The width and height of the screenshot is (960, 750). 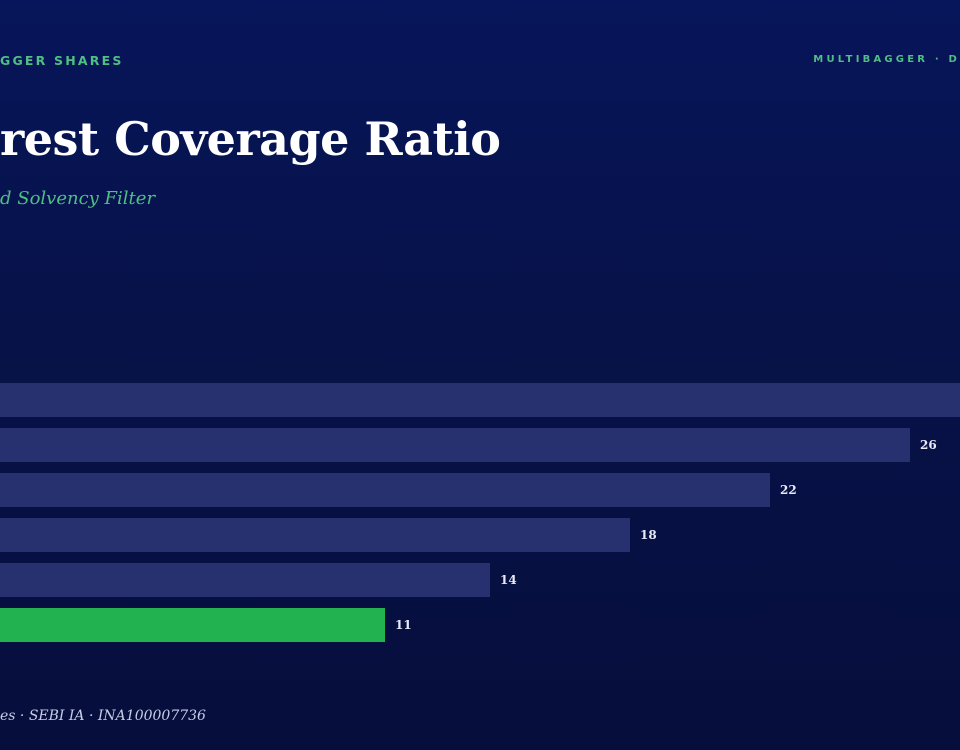 I want to click on brand-right-label: MULTIBAGGER · D, so click(x=886, y=59).